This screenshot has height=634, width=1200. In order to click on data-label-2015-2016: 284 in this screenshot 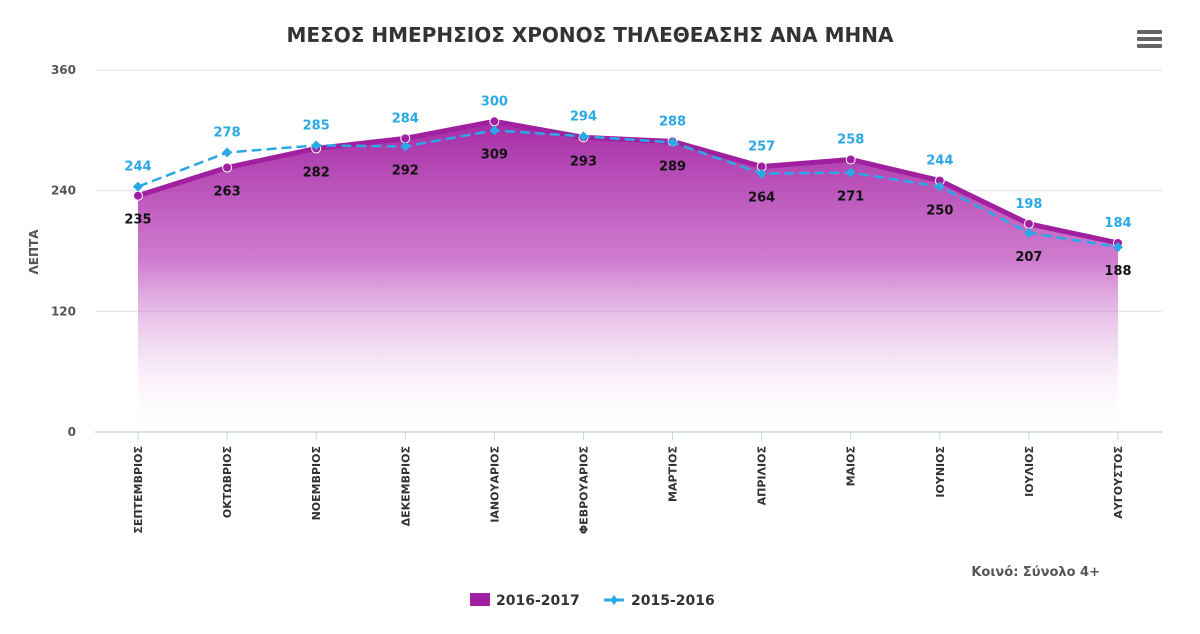, I will do `click(405, 118)`.